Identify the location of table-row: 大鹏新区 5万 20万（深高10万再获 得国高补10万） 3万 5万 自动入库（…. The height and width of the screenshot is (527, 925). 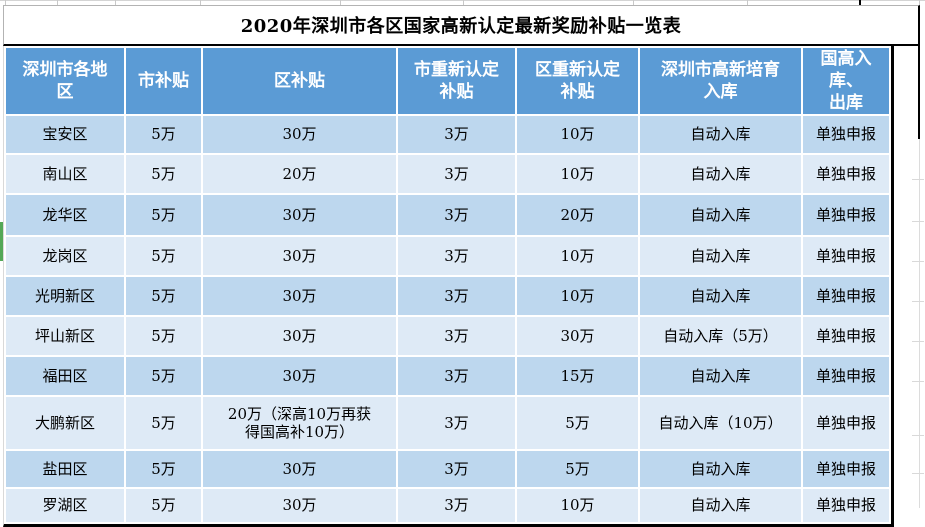
(447, 423).